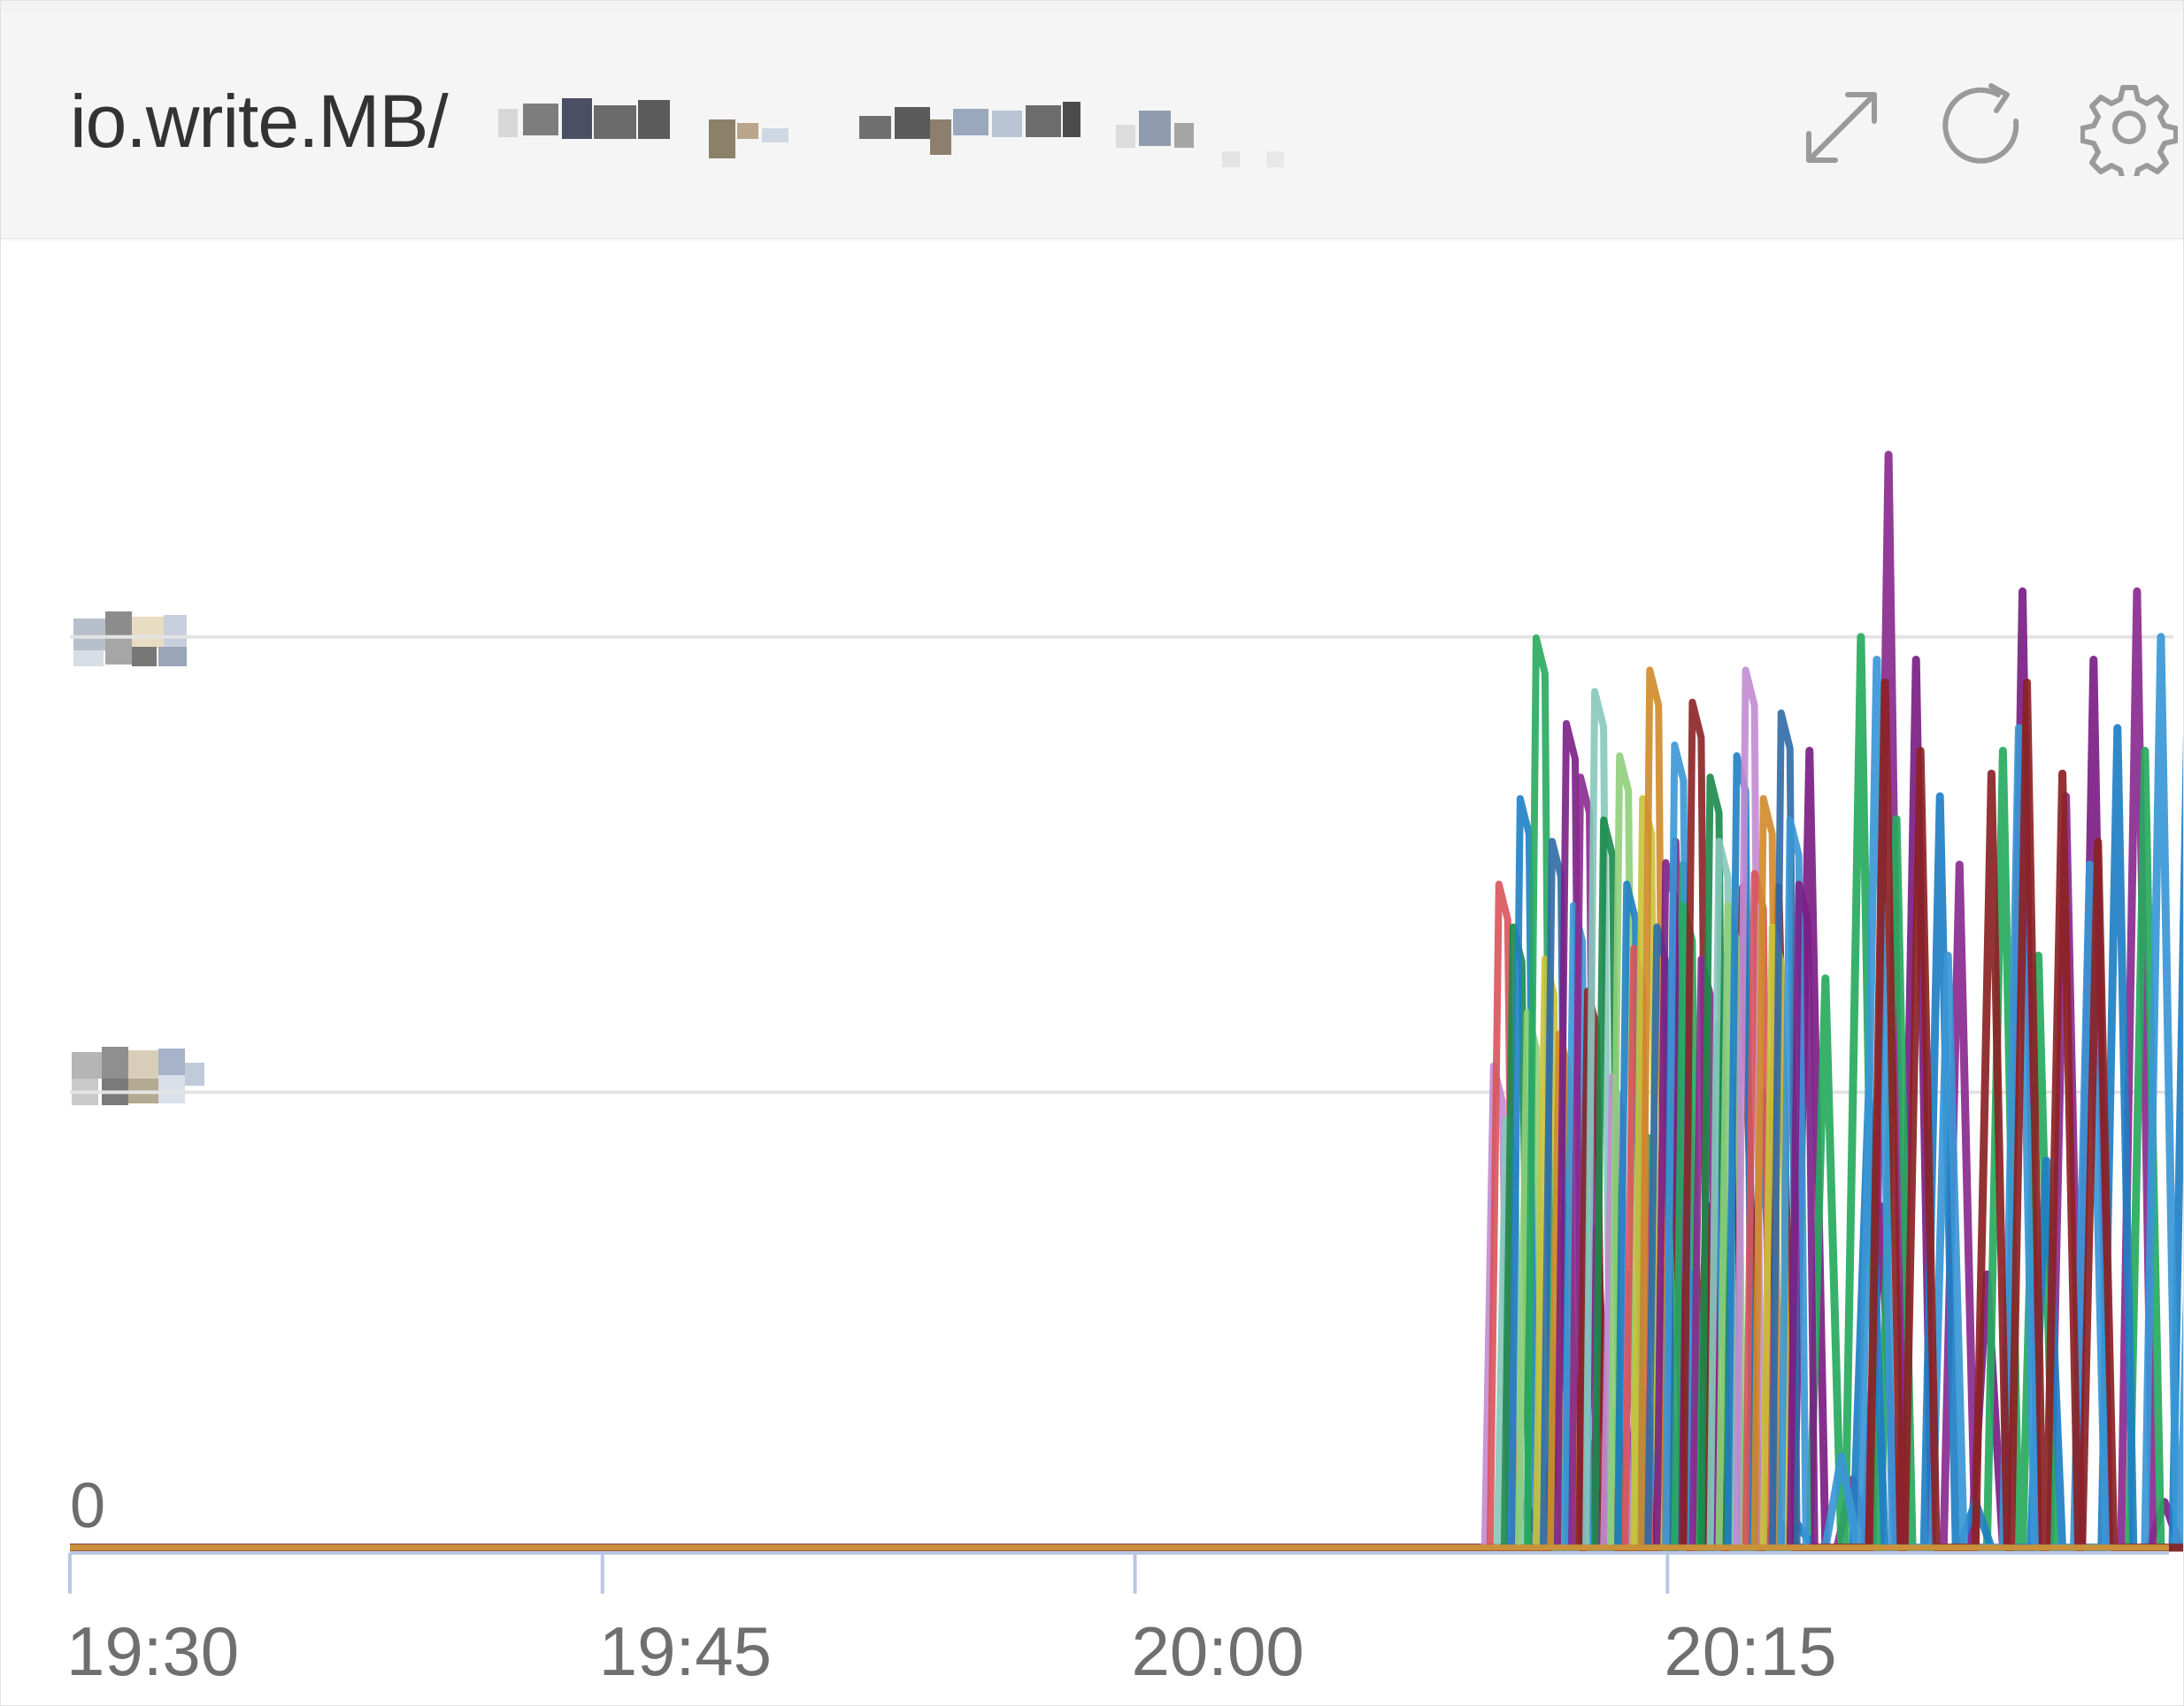 The height and width of the screenshot is (1706, 2184). Describe the element at coordinates (895, 138) in the screenshot. I see `redacted-title-suffix` at that location.